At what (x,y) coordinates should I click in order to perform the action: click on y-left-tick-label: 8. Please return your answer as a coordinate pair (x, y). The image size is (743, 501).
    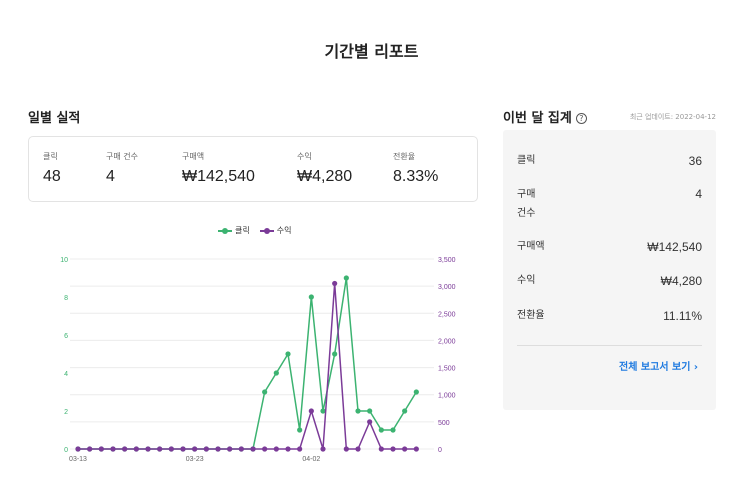
    Looking at the image, I should click on (66, 298).